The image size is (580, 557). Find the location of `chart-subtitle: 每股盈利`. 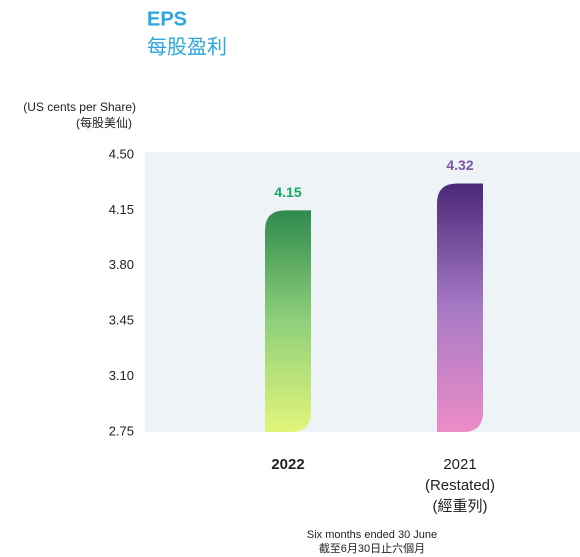

chart-subtitle: 每股盈利 is located at coordinates (187, 46).